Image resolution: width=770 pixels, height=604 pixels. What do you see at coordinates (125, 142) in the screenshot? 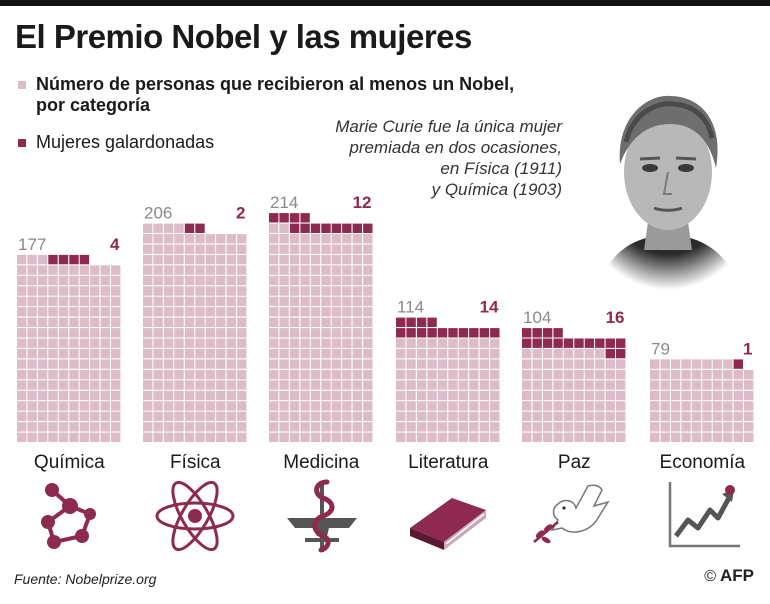
I see `legend-label-women: Mujeres galardonadas` at bounding box center [125, 142].